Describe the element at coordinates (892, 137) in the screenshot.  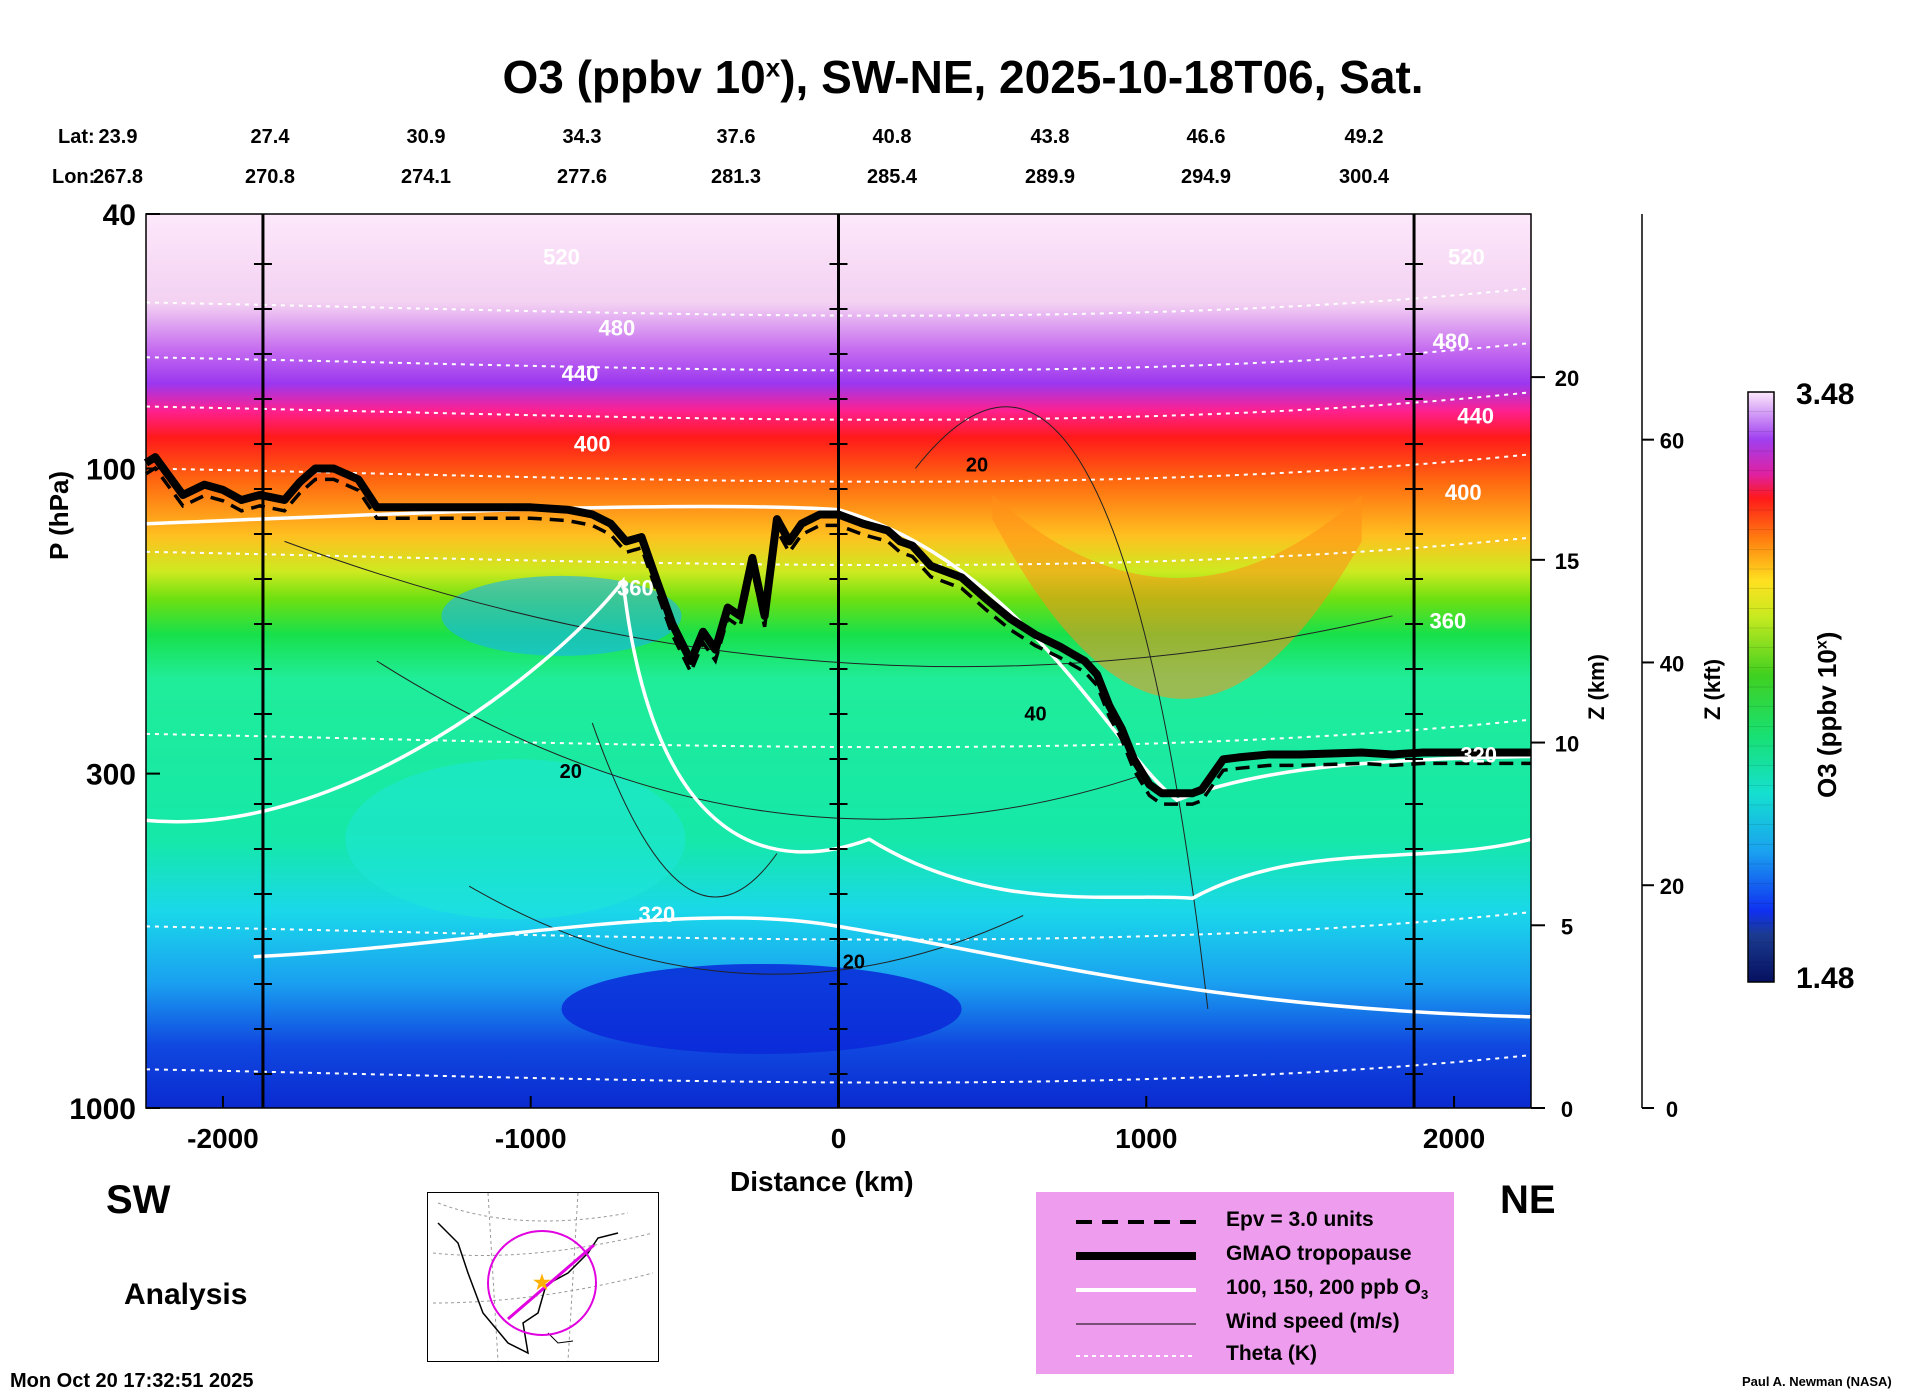
I see `latitude-value: 40.8` at that location.